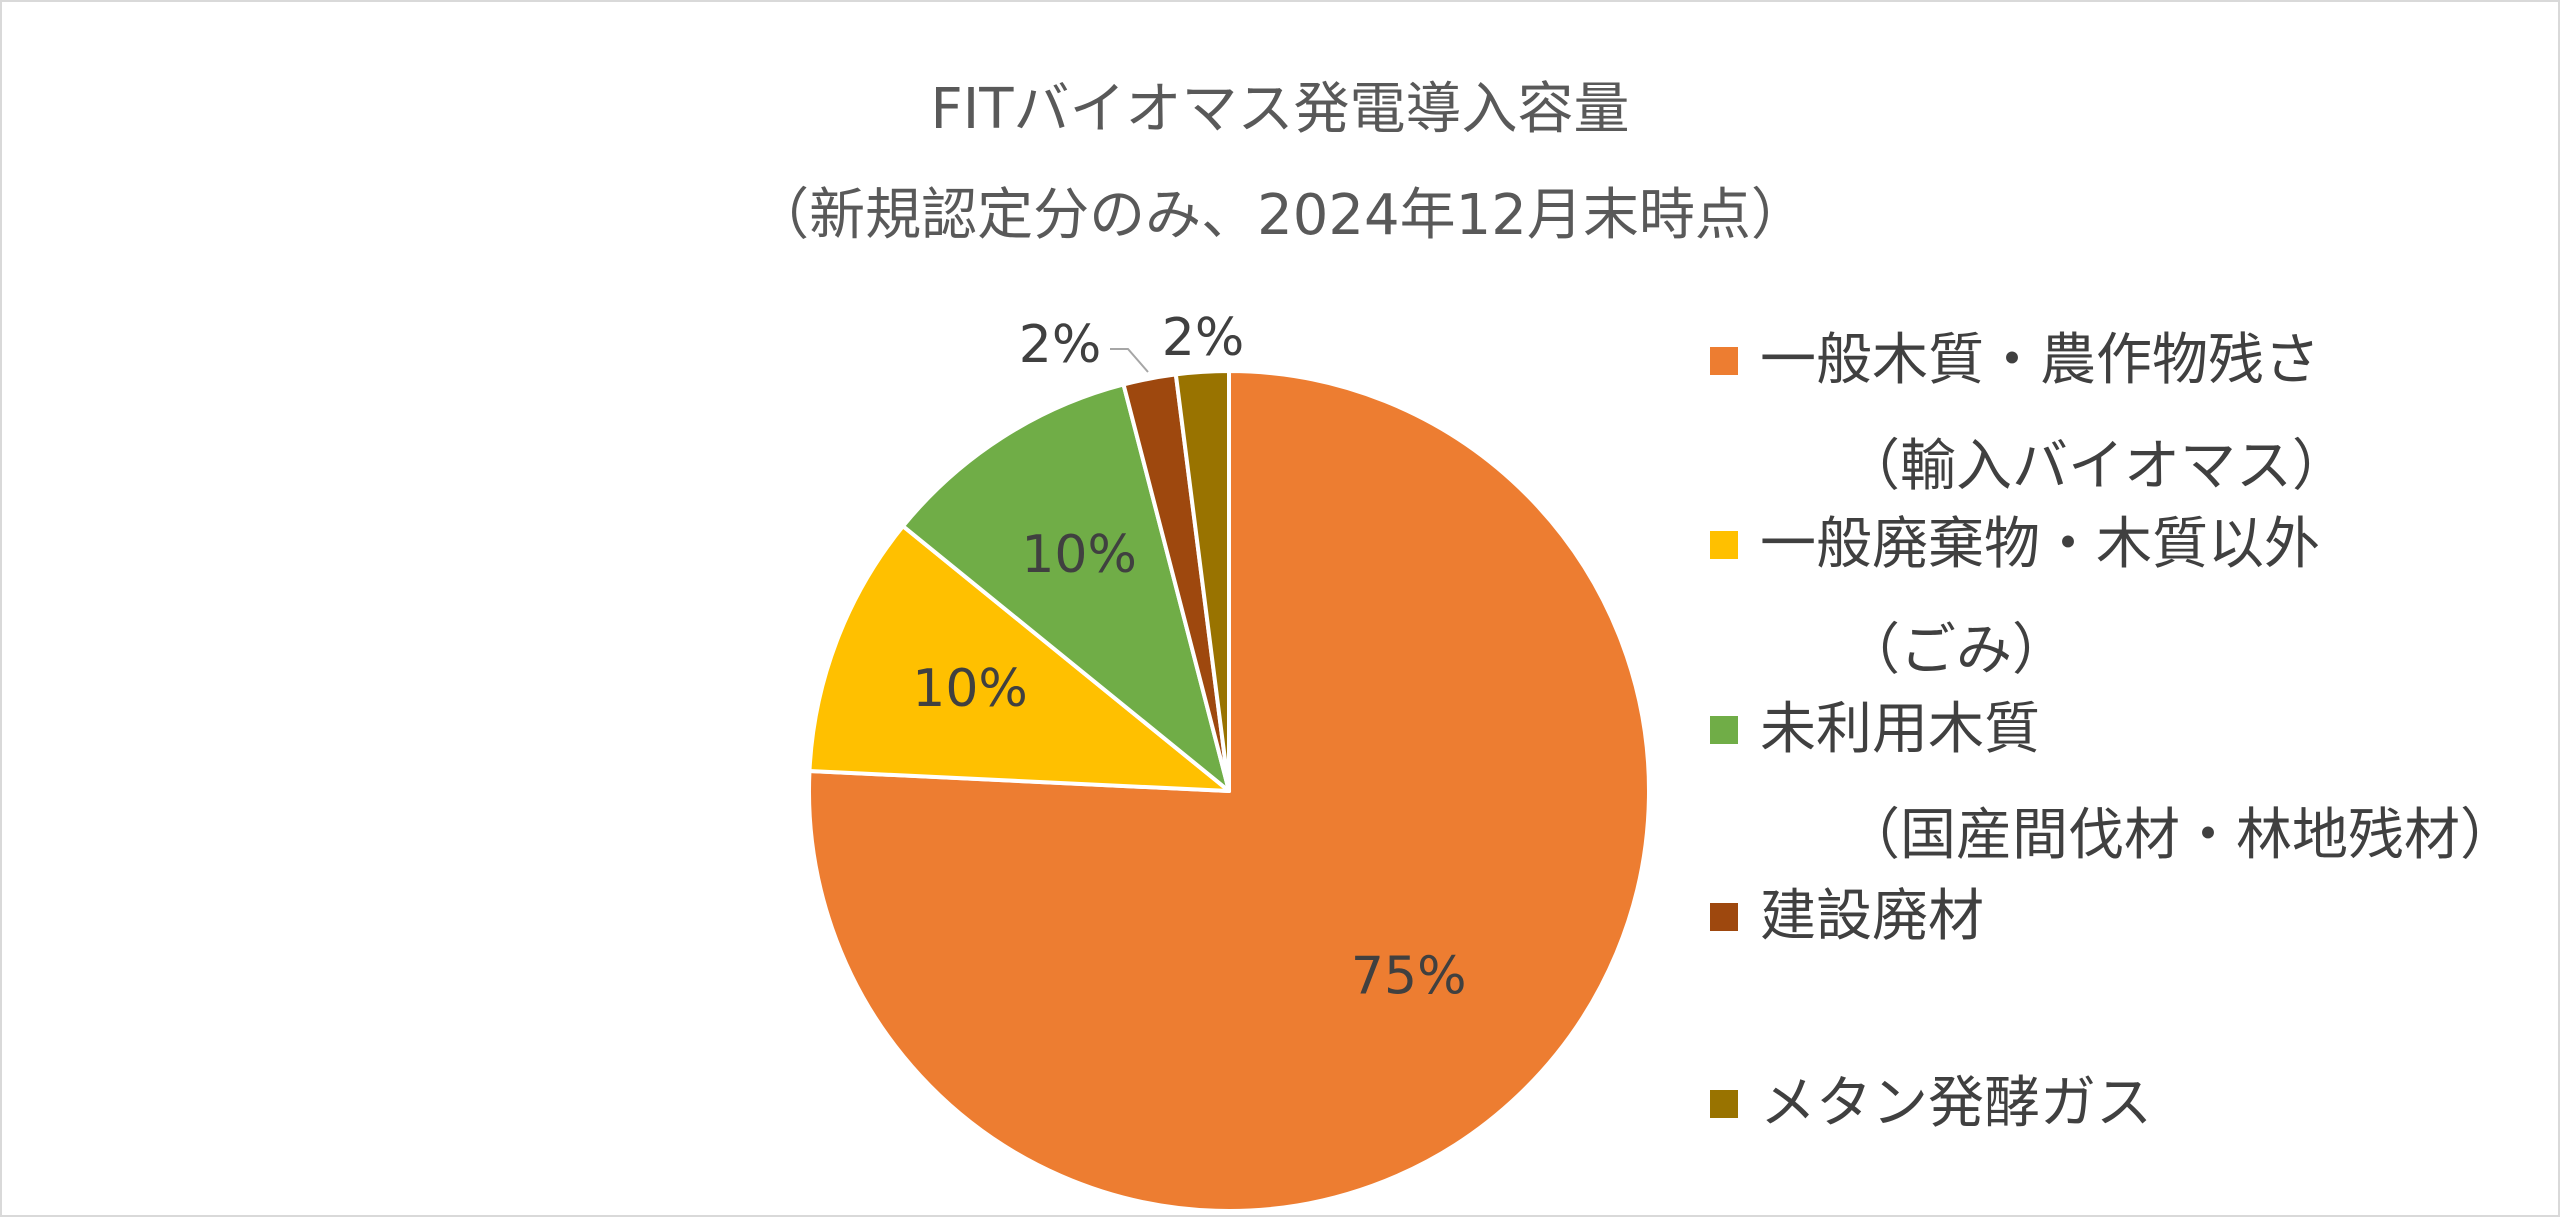 This screenshot has width=2560, height=1217. Describe the element at coordinates (2096, 466) in the screenshot. I see `legend-sublabel-general-wood: （輸入バイオマス）` at that location.